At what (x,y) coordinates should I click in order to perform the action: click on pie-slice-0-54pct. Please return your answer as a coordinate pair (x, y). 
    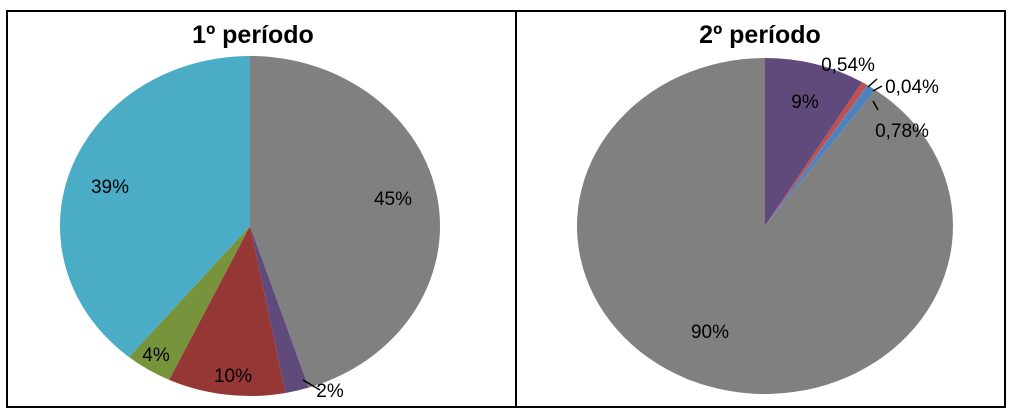
    Looking at the image, I should click on (816, 154).